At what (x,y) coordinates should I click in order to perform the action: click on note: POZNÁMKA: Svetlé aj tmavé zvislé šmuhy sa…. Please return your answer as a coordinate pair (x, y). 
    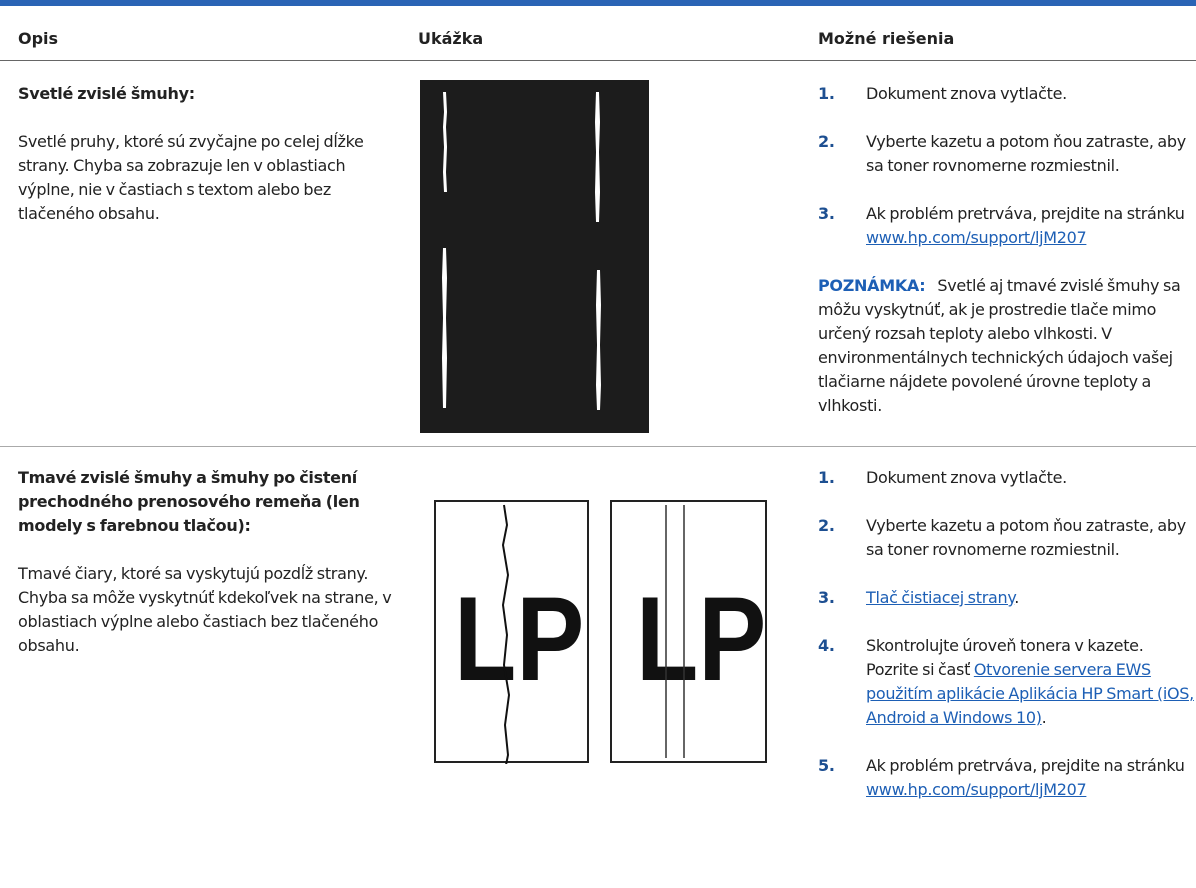
    Looking at the image, I should click on (1007, 346).